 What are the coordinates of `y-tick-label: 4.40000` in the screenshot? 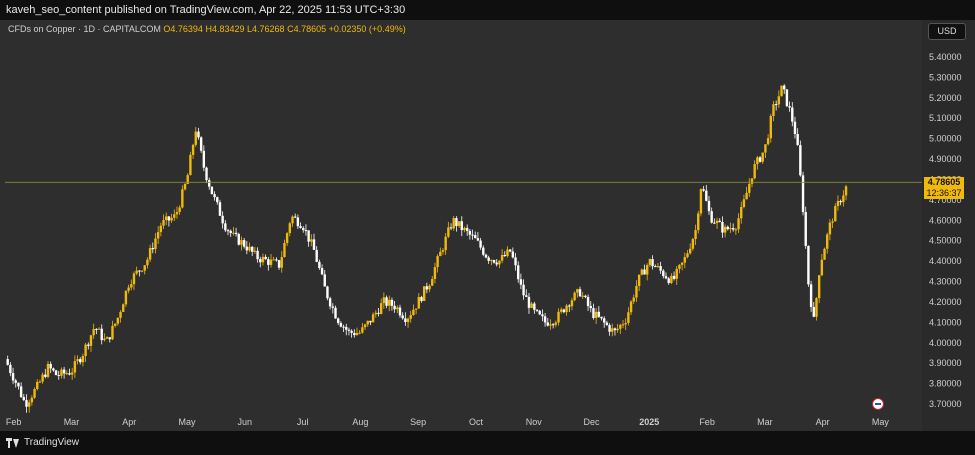 It's located at (945, 261).